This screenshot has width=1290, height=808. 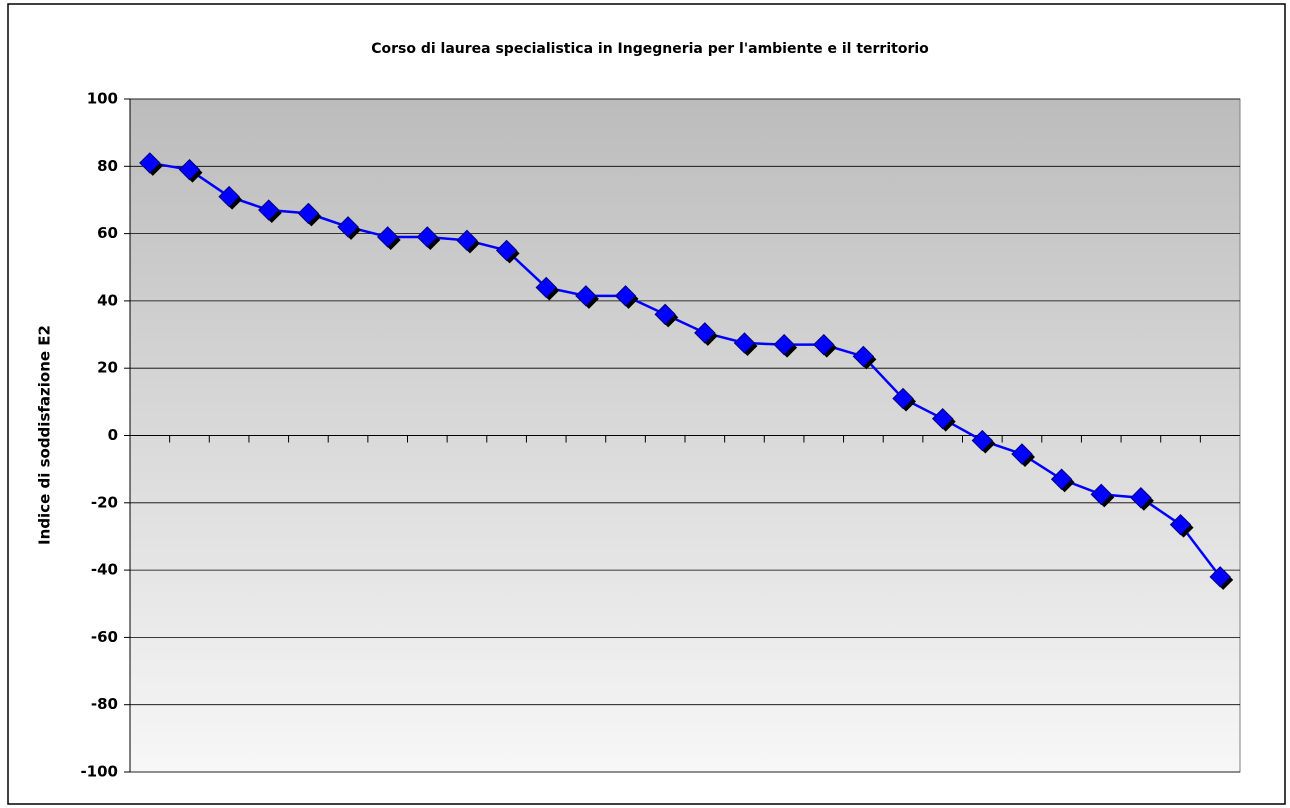 What do you see at coordinates (102, 99) in the screenshot?
I see `y-tick-label: 100` at bounding box center [102, 99].